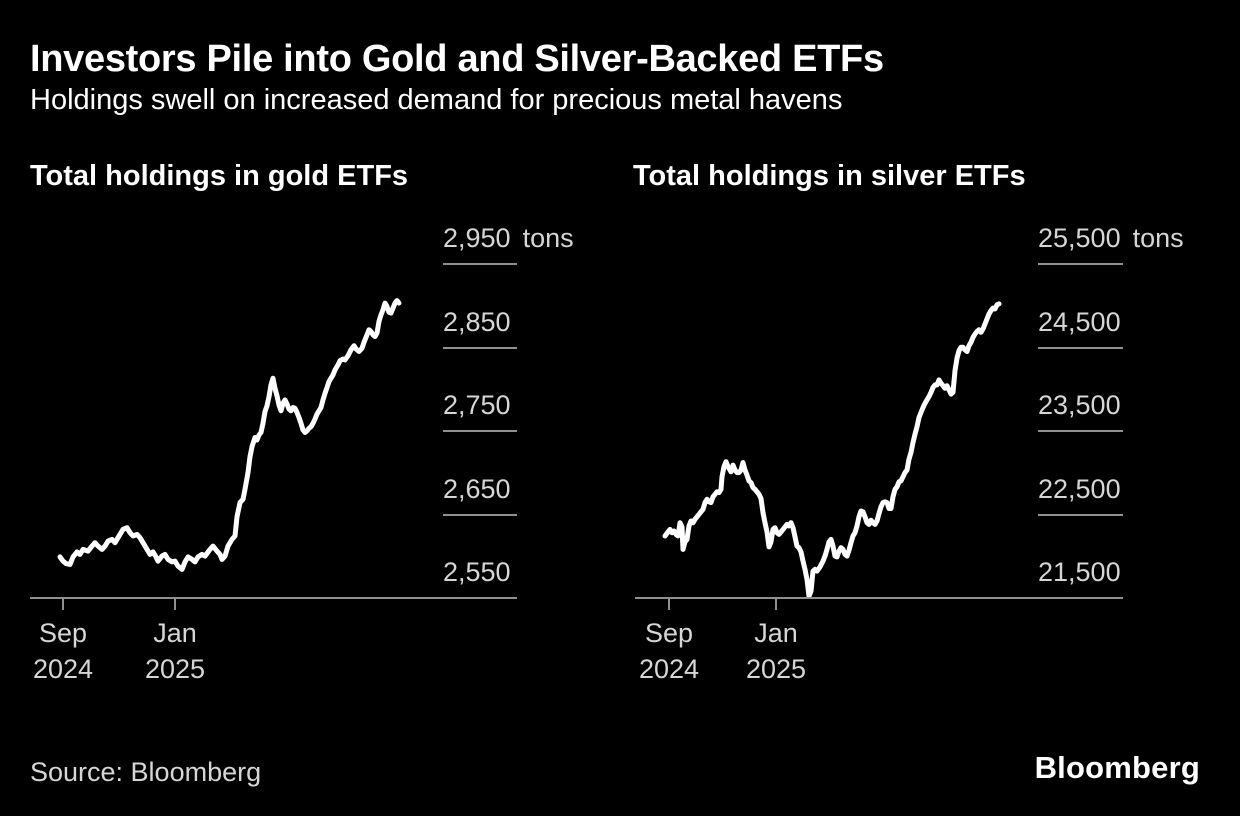  I want to click on silver-x-axis-line, so click(879, 598).